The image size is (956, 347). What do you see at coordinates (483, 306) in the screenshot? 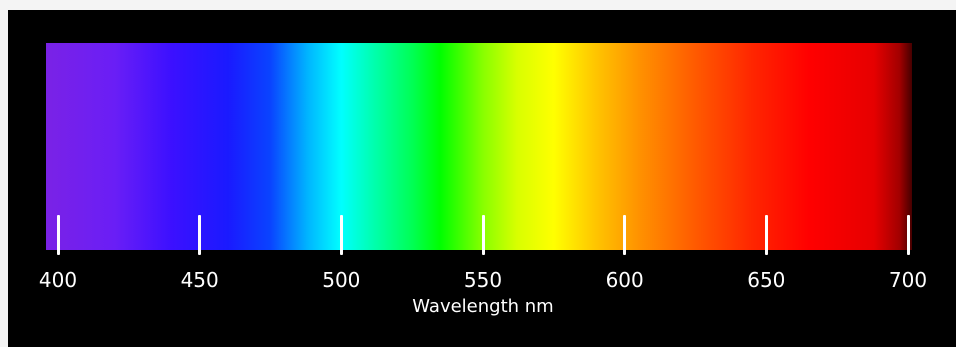
I see `axis-title: Wavelength nm` at bounding box center [483, 306].